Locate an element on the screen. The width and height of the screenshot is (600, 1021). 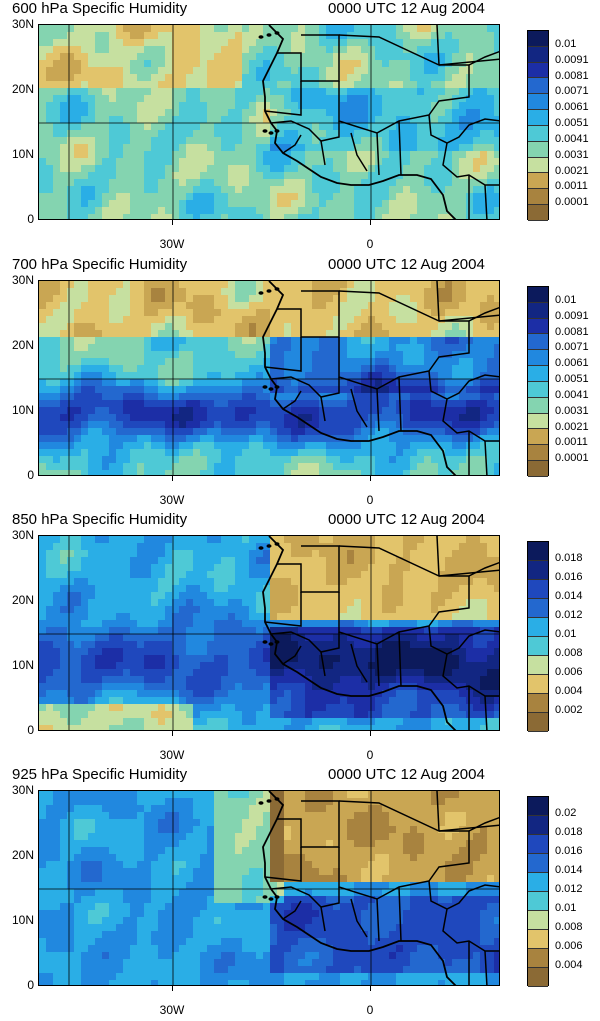
colorbar-label: 0.008 is located at coordinates (569, 927).